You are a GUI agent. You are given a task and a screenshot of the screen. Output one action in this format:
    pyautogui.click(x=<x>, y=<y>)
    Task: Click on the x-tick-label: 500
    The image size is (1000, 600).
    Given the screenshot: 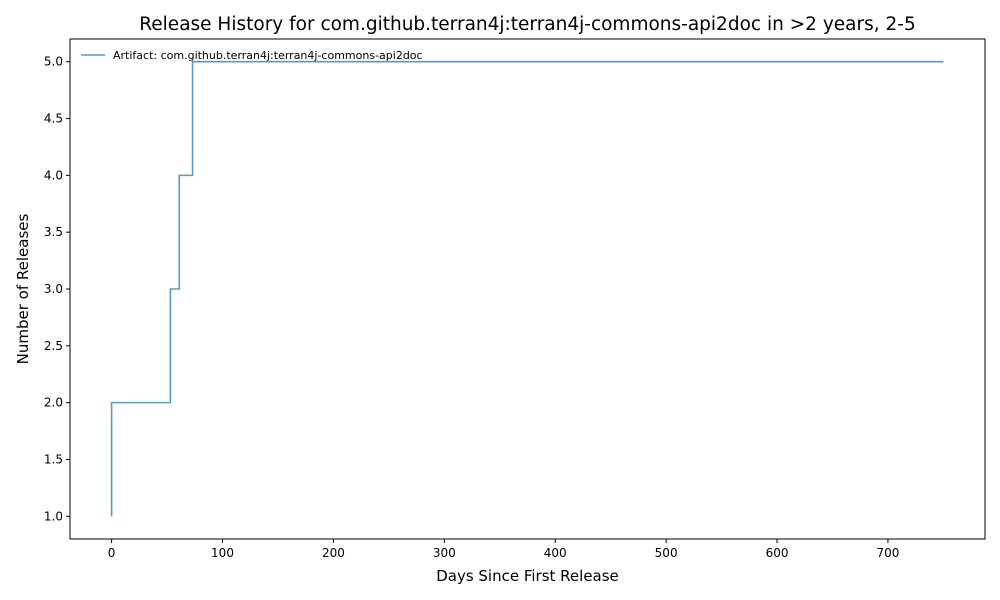 What is the action you would take?
    pyautogui.click(x=666, y=553)
    